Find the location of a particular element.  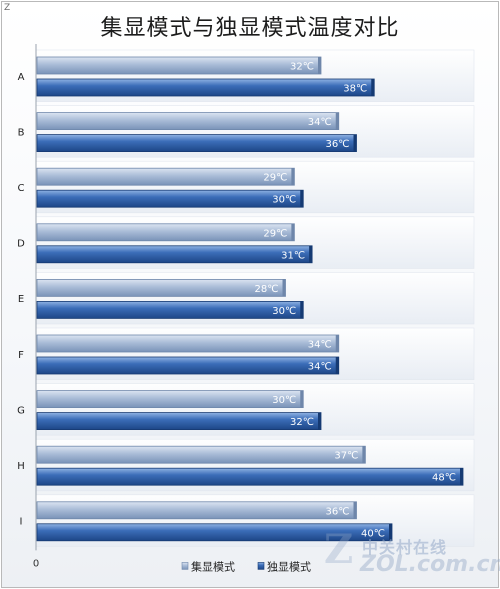

category-label: G is located at coordinates (21, 410).